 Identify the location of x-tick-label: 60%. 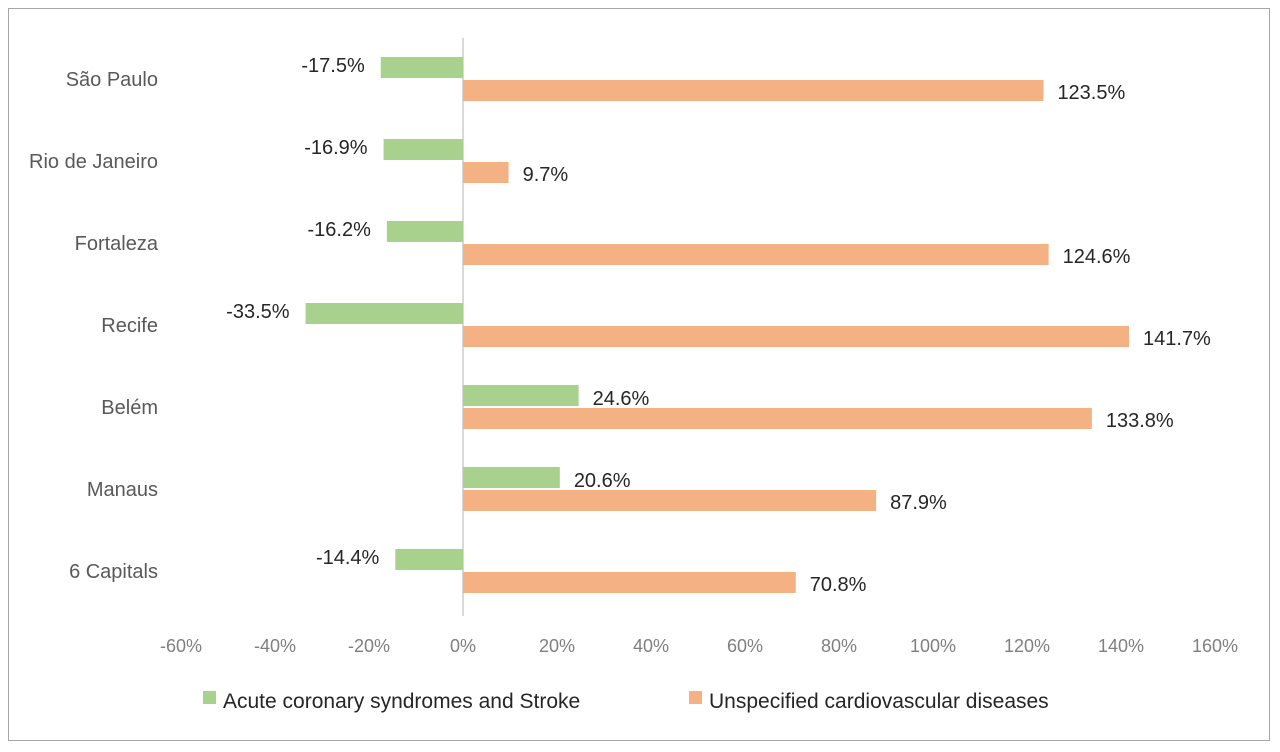
(745, 646).